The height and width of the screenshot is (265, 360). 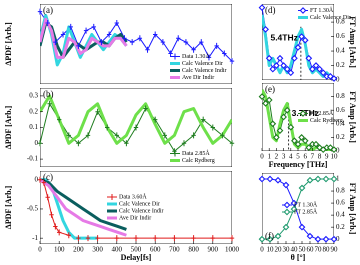 I want to click on legend-label: Data 3.60Å, so click(x=133, y=196).